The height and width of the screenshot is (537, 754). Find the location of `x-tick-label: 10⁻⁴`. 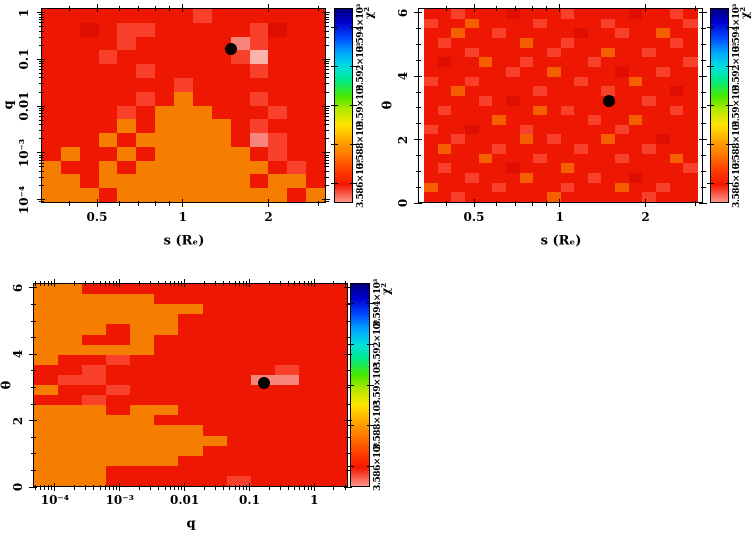

x-tick-label: 10⁻⁴ is located at coordinates (55, 500).